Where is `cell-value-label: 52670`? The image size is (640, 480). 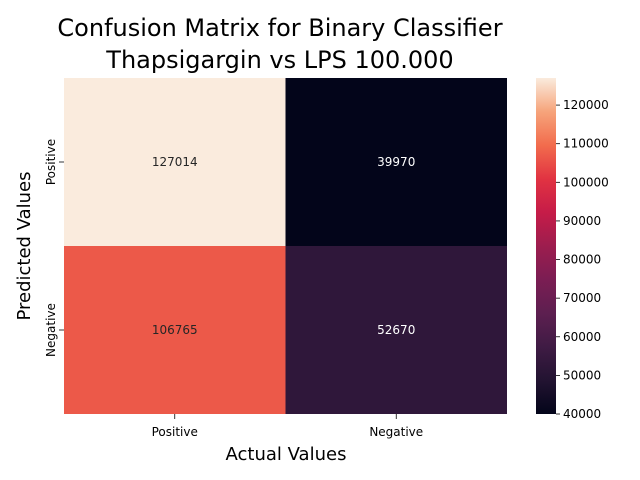 cell-value-label: 52670 is located at coordinates (396, 330).